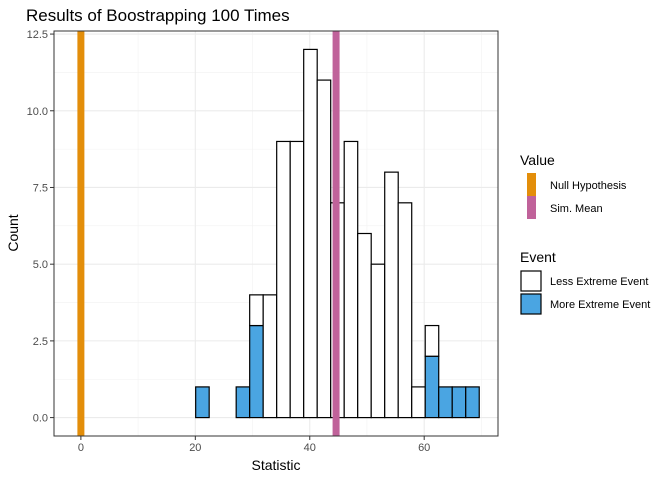 This screenshot has height=485, width=672. I want to click on x-tick-label: 60, so click(424, 448).